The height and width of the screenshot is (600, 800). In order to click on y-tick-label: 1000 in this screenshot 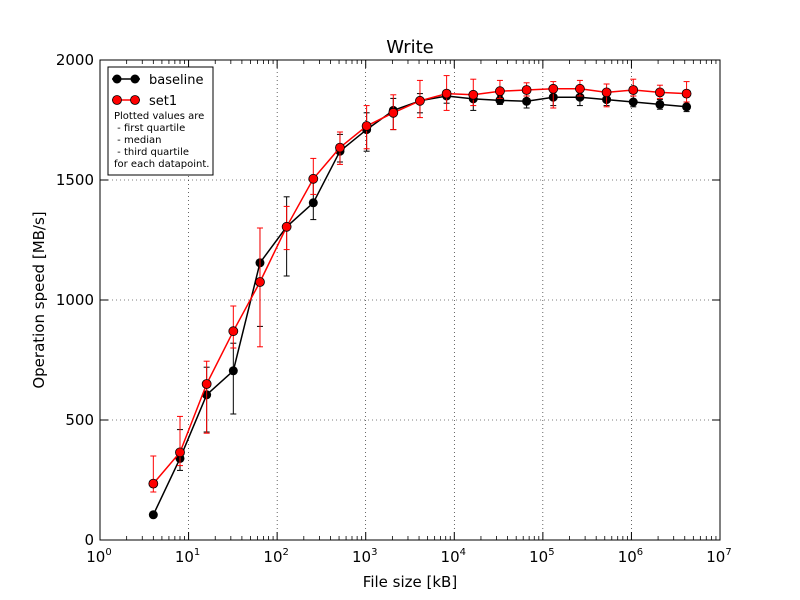, I will do `click(75, 300)`.